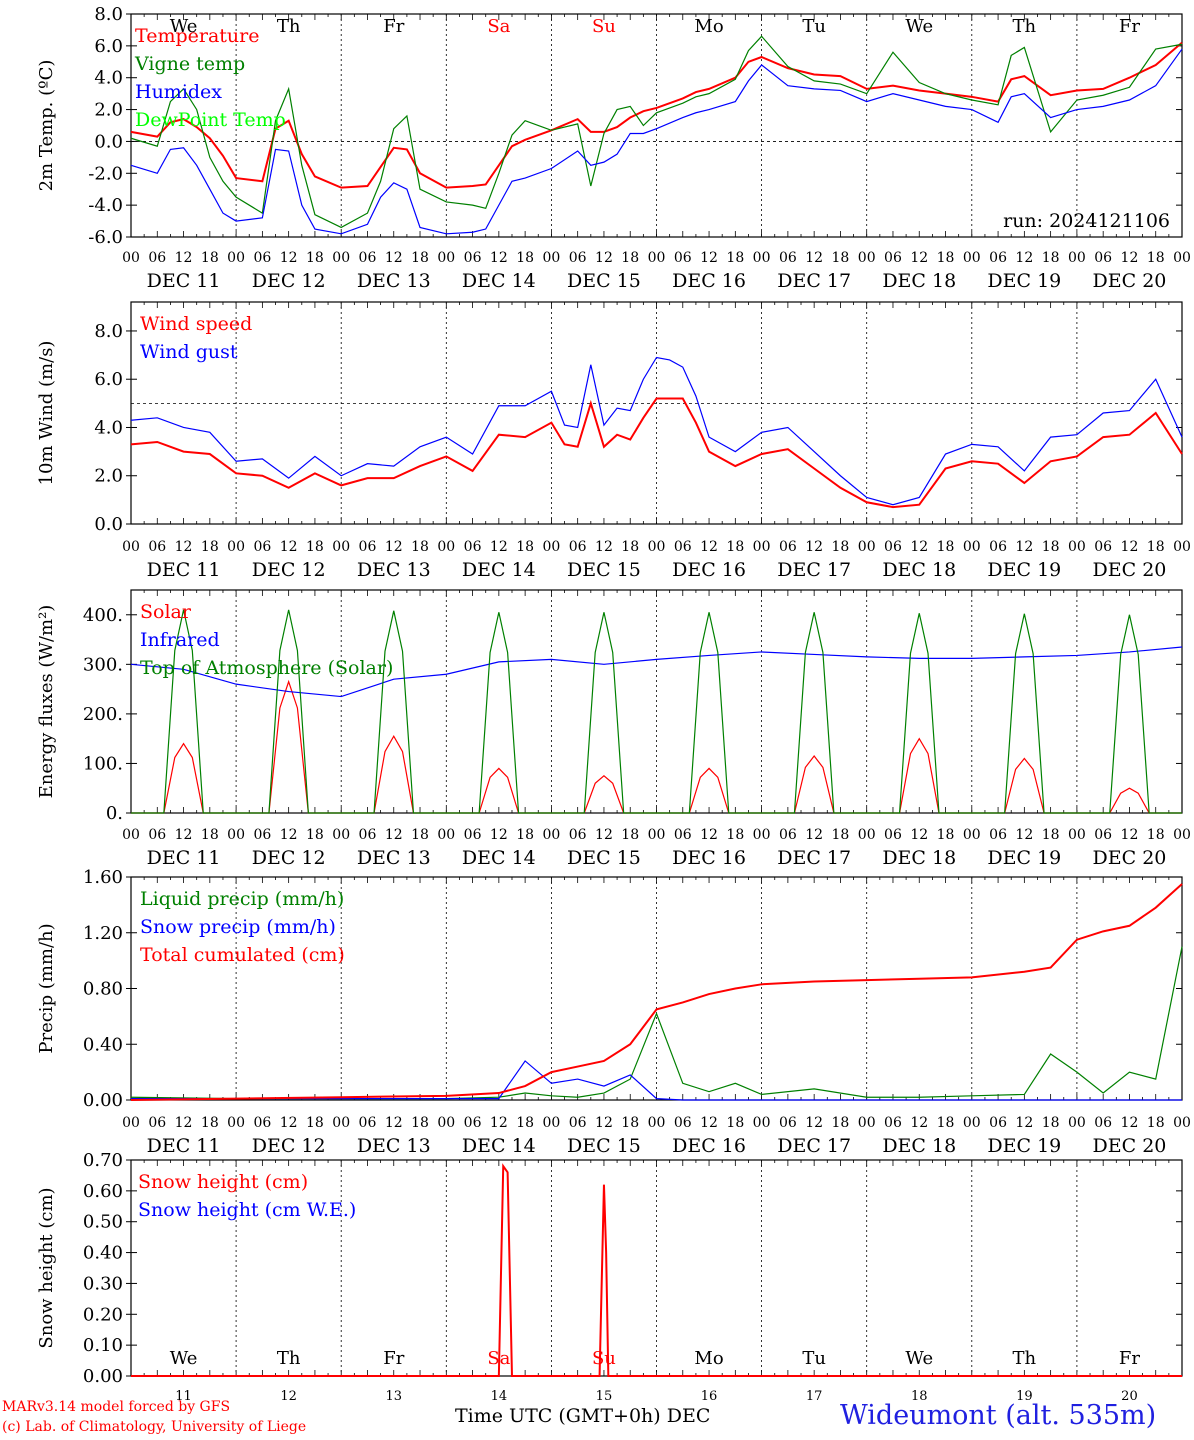 This screenshot has width=1194, height=1440. I want to click on date-label: DEC 15, so click(604, 1146).